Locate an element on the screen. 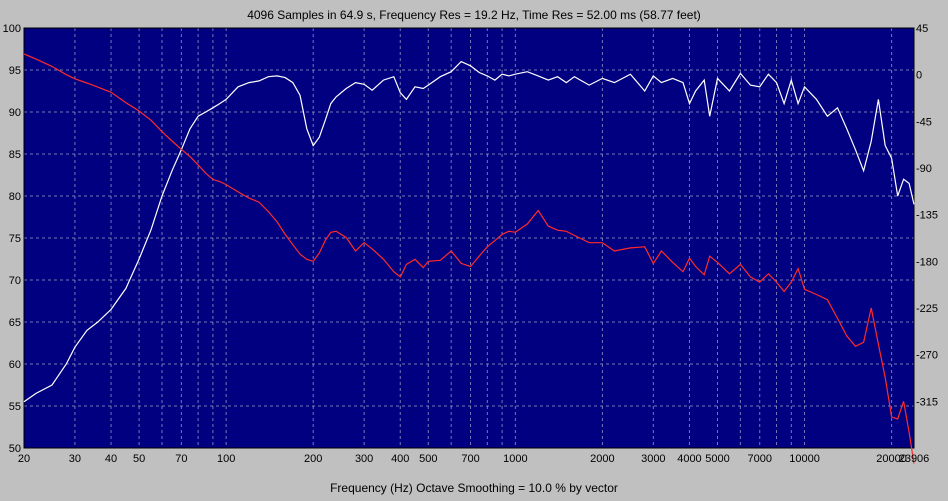 The height and width of the screenshot is (501, 948). x-tick-label: 500 is located at coordinates (428, 459).